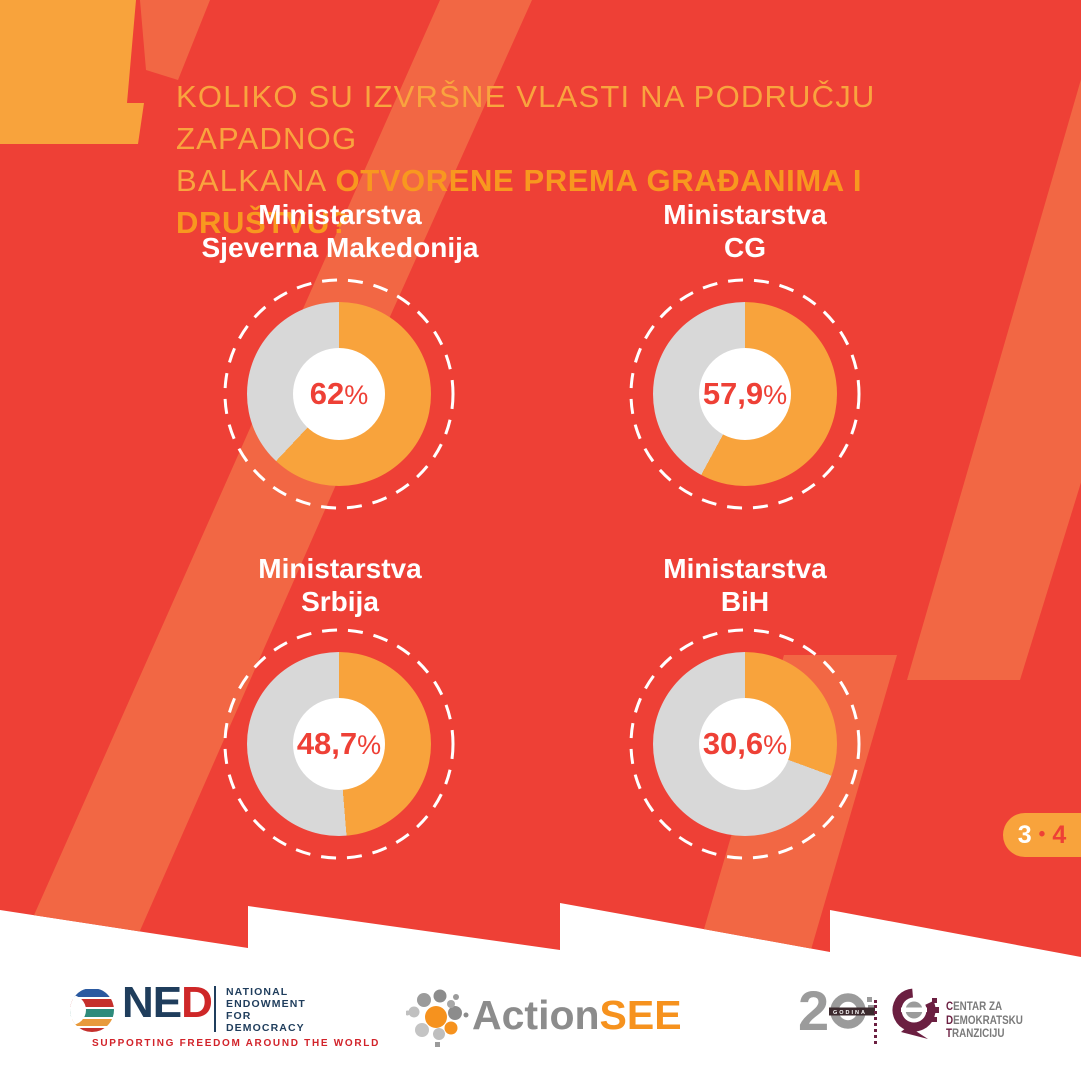 This screenshot has height=1080, width=1081. Describe the element at coordinates (340, 585) in the screenshot. I see `chart-title-srbija: Ministarstva Srbija` at that location.